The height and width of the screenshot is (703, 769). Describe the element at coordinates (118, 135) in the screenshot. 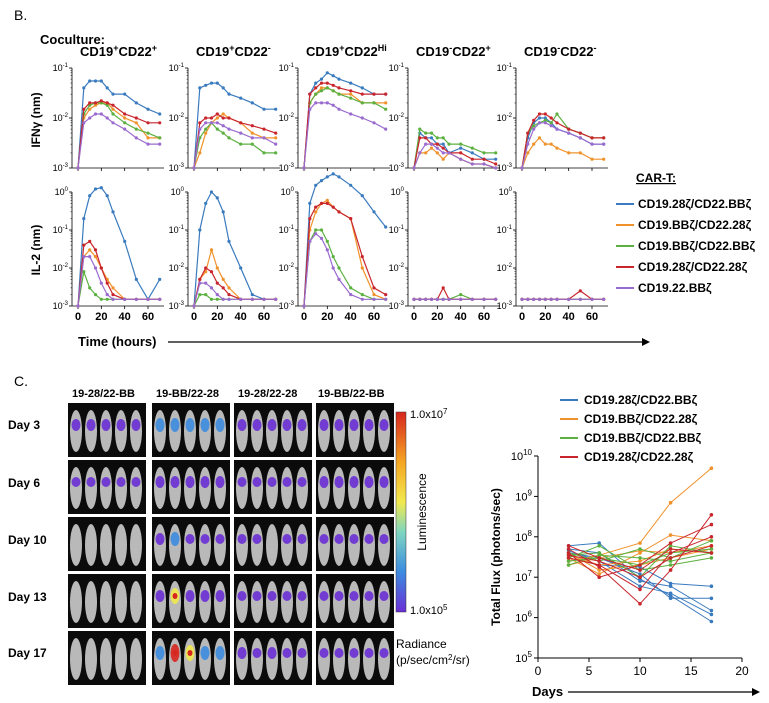

I see `series-line` at that location.